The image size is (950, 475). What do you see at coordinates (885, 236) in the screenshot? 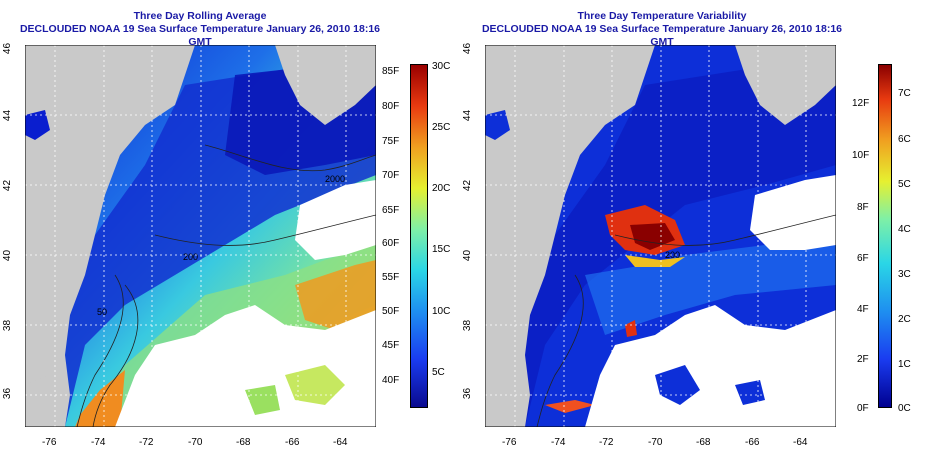
I see `variability-colorbar` at bounding box center [885, 236].